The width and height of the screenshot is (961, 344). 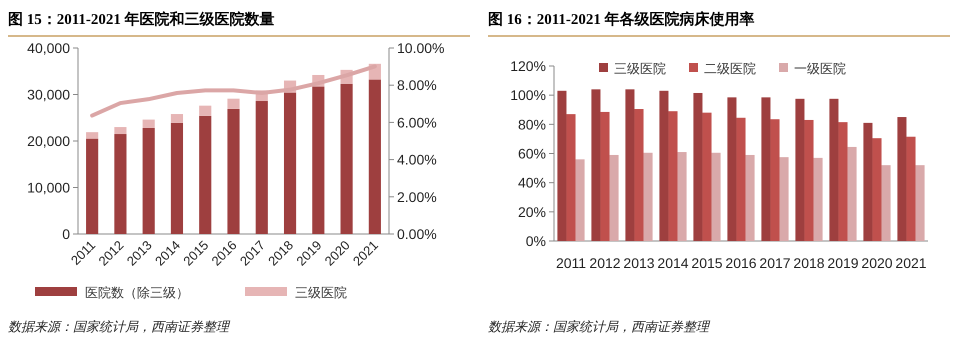 I want to click on x-tick-label: 2011, so click(x=571, y=263).